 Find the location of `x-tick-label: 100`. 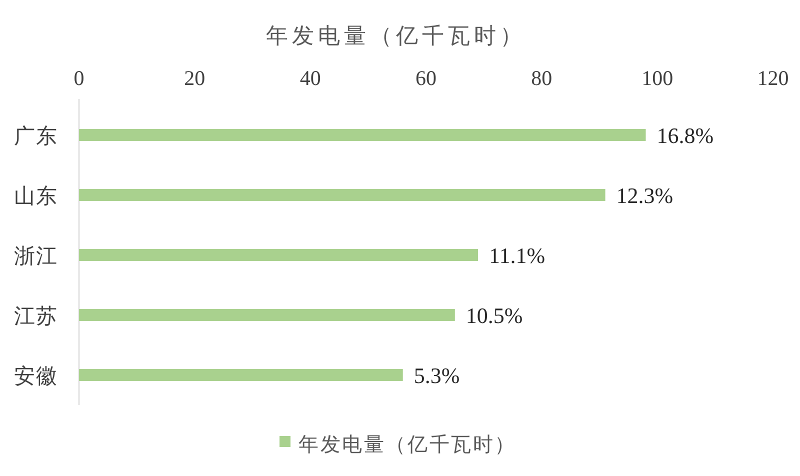

x-tick-label: 100 is located at coordinates (658, 78).